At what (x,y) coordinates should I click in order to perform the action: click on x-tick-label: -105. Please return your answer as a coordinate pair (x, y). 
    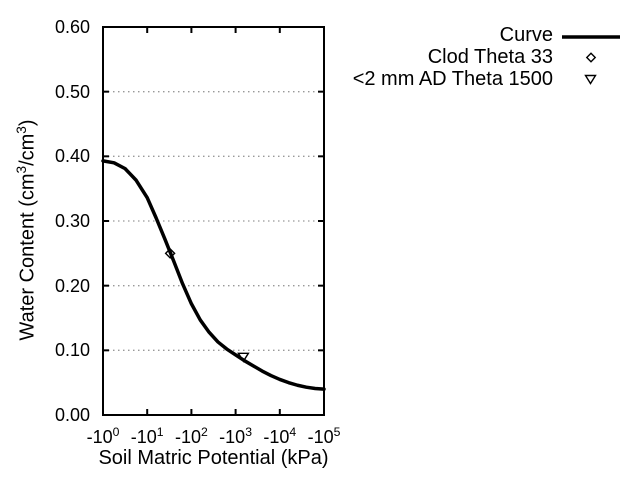
    Looking at the image, I should click on (324, 434).